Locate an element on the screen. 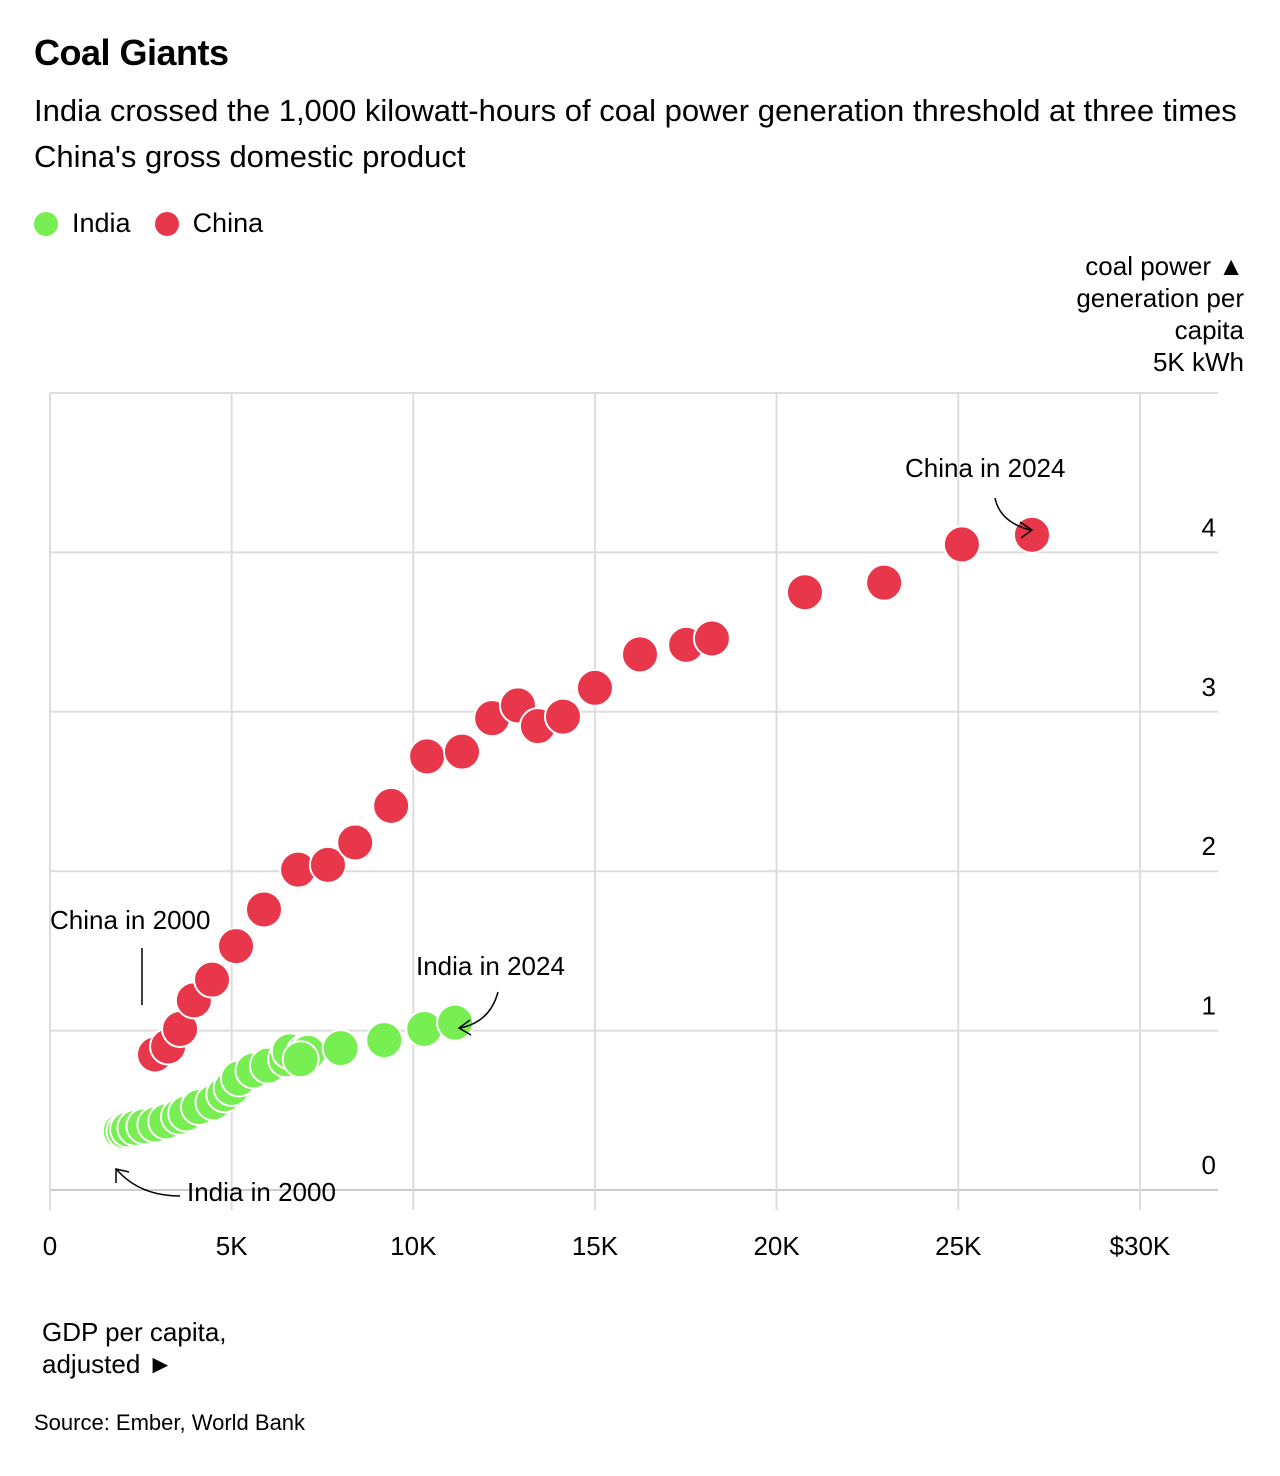 Image resolution: width=1280 pixels, height=1476 pixels. y-tick-label: 2 is located at coordinates (1209, 846).